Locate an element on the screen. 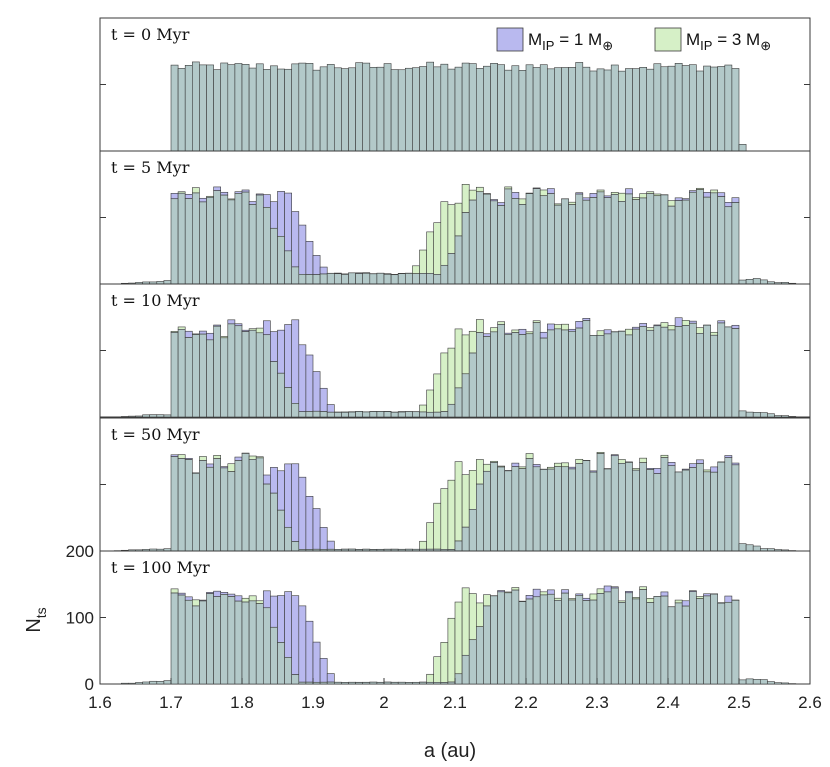  x-tick-label: 2.5 is located at coordinates (739, 702).